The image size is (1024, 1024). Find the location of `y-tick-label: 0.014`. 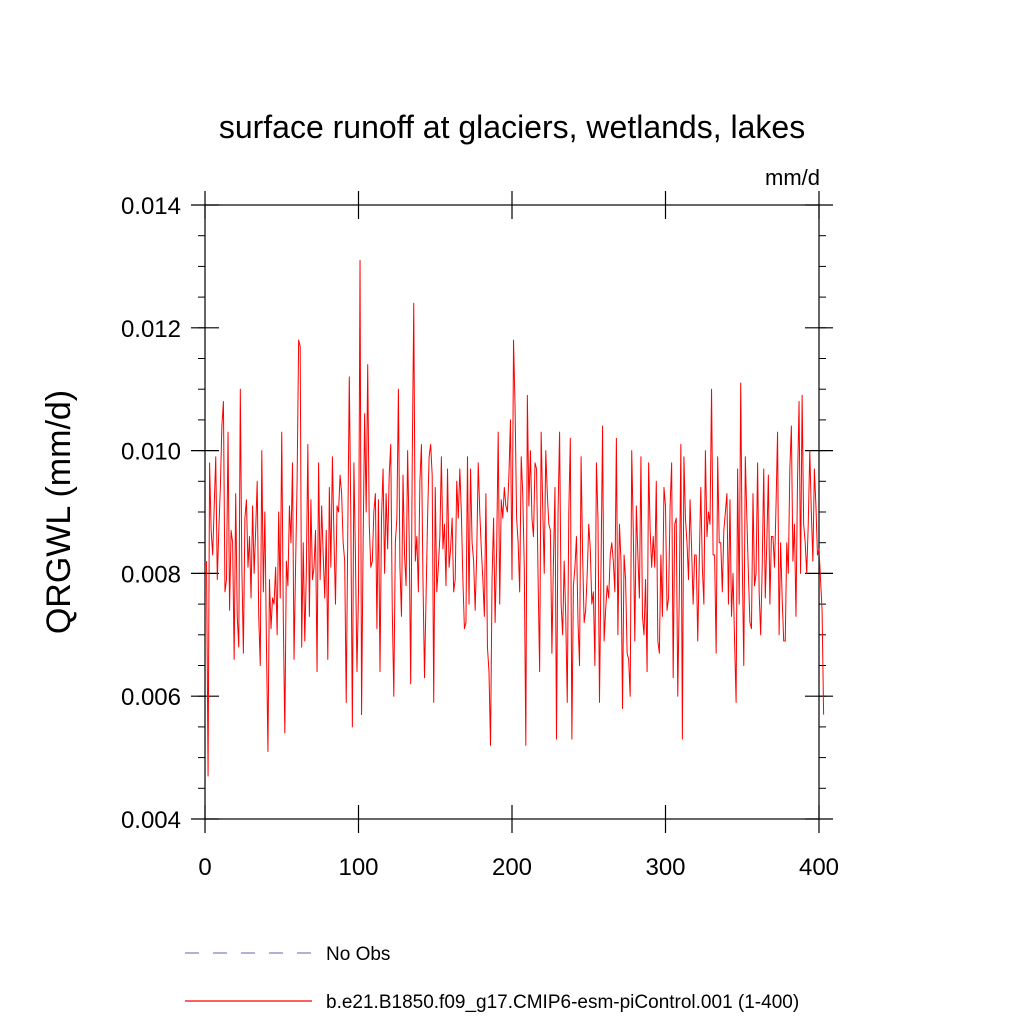

y-tick-label: 0.014 is located at coordinates (151, 206).